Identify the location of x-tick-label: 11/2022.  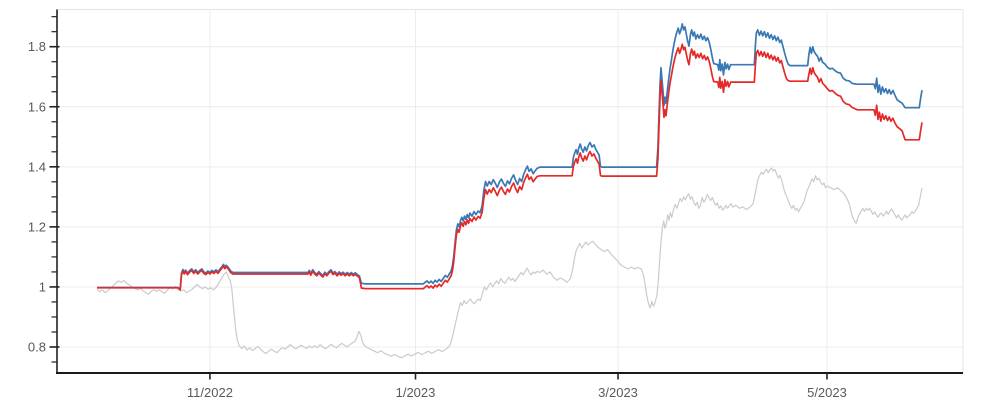
(210, 392).